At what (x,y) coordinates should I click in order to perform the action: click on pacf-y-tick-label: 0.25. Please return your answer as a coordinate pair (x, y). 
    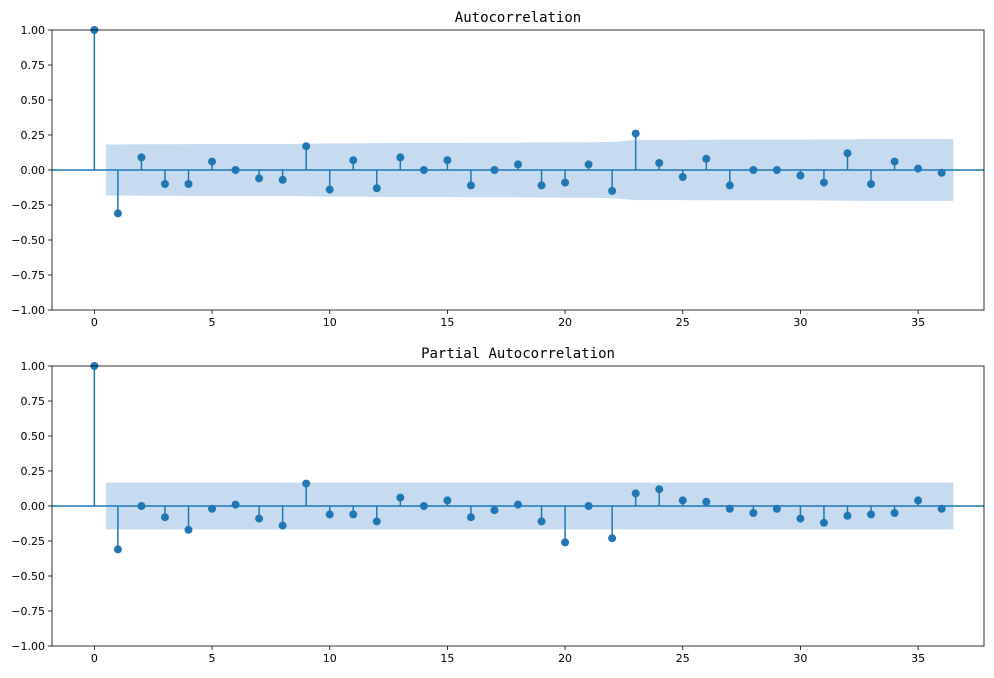
    Looking at the image, I should click on (33, 471).